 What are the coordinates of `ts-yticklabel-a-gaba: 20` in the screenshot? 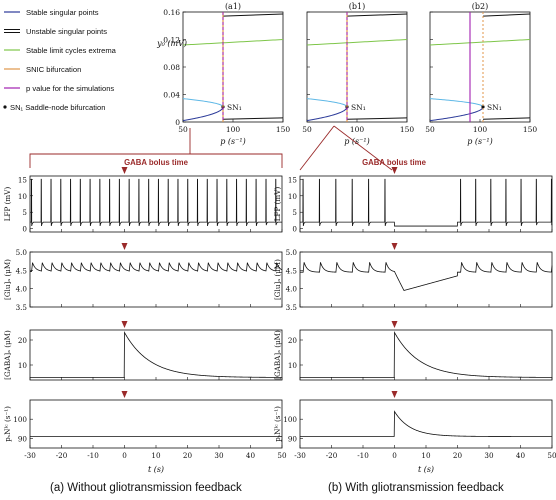 It's located at (23, 340).